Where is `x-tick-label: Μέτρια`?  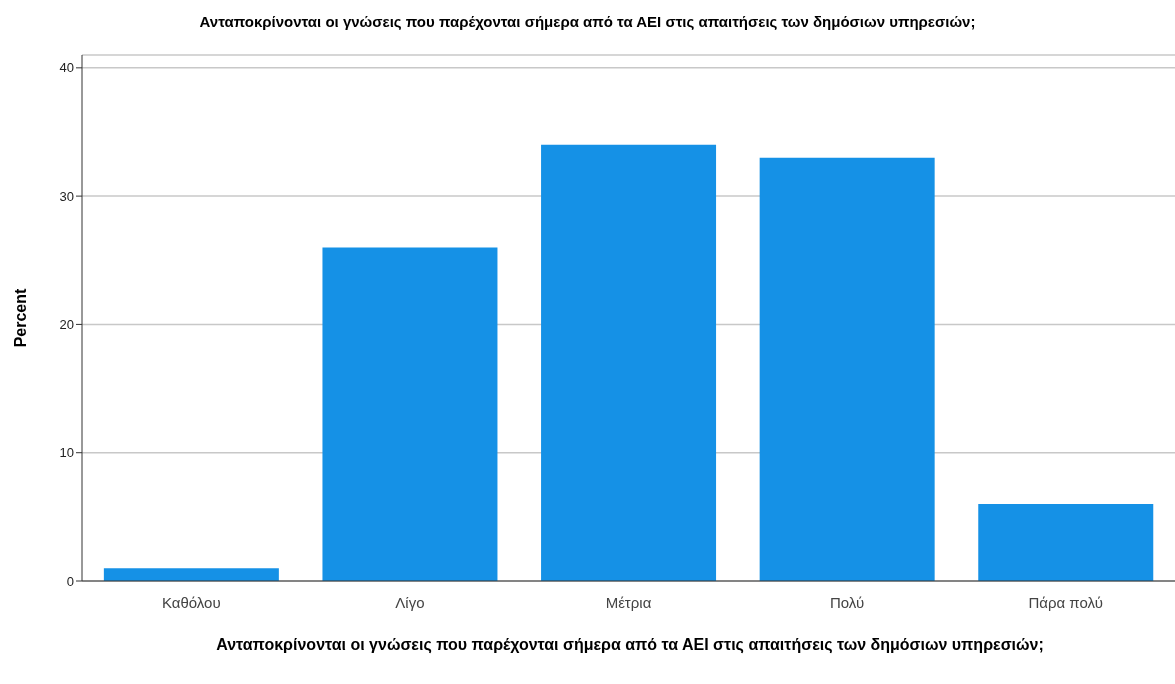
x-tick-label: Μέτρια is located at coordinates (628, 602).